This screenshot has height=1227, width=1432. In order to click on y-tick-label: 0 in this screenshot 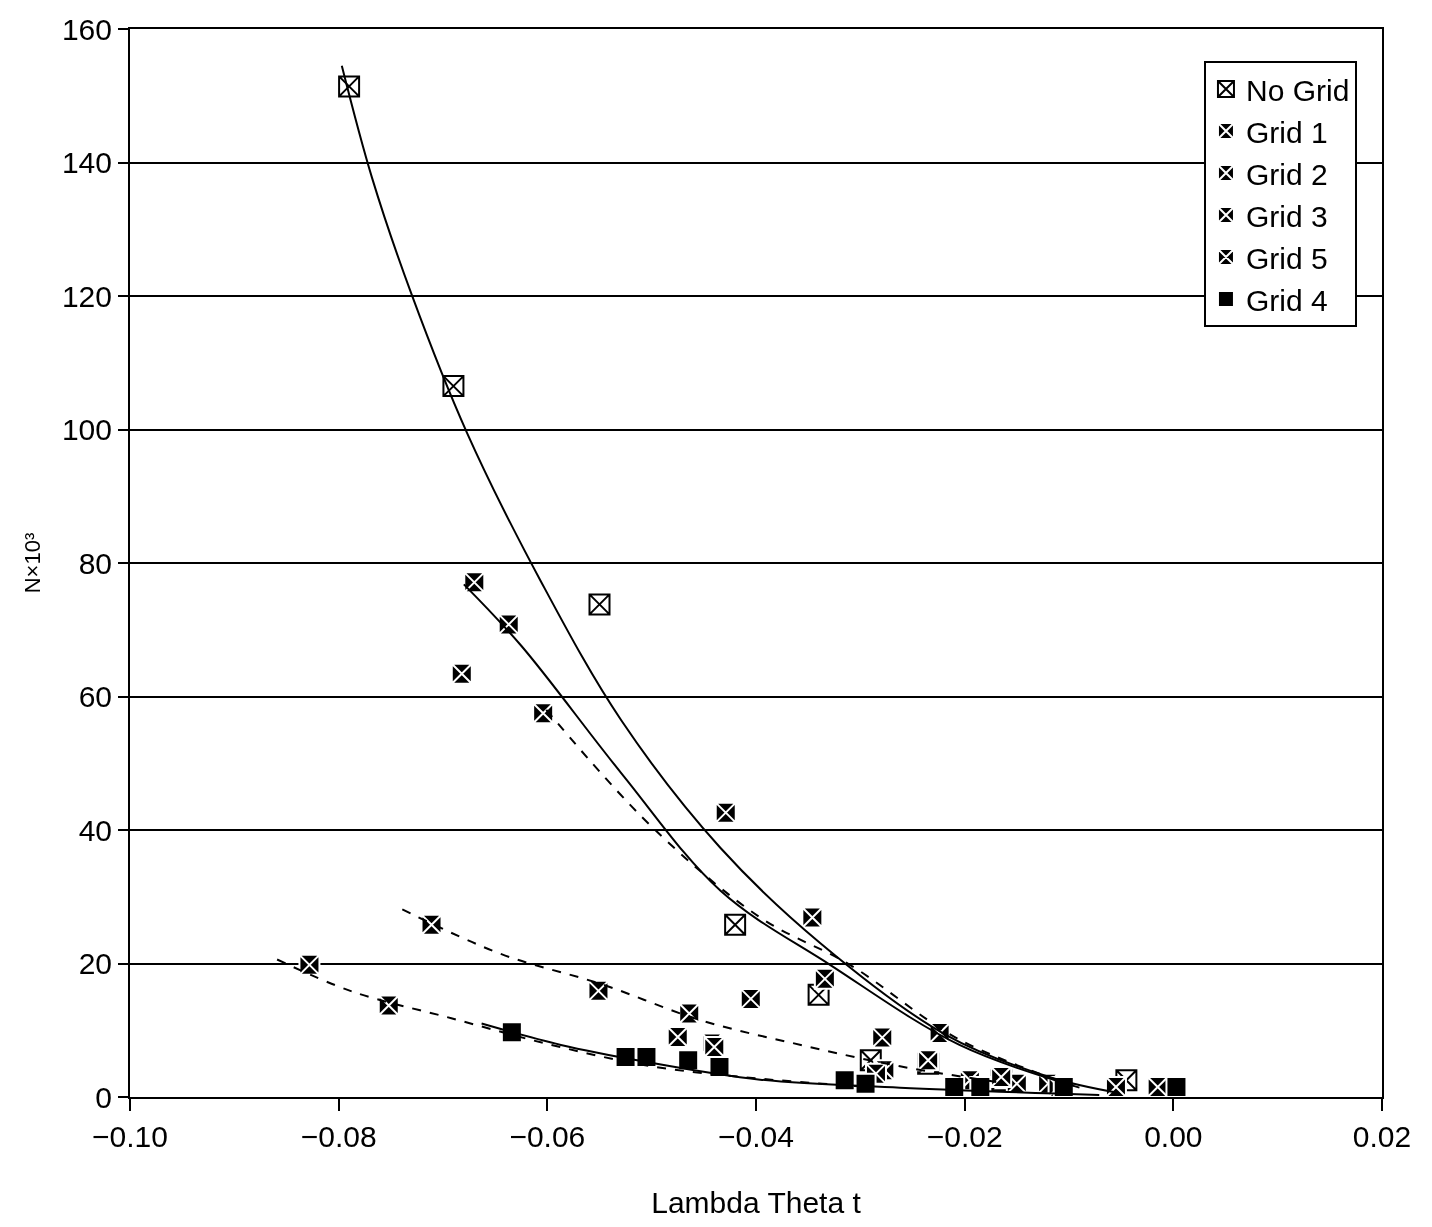, I will do `click(103, 1097)`.